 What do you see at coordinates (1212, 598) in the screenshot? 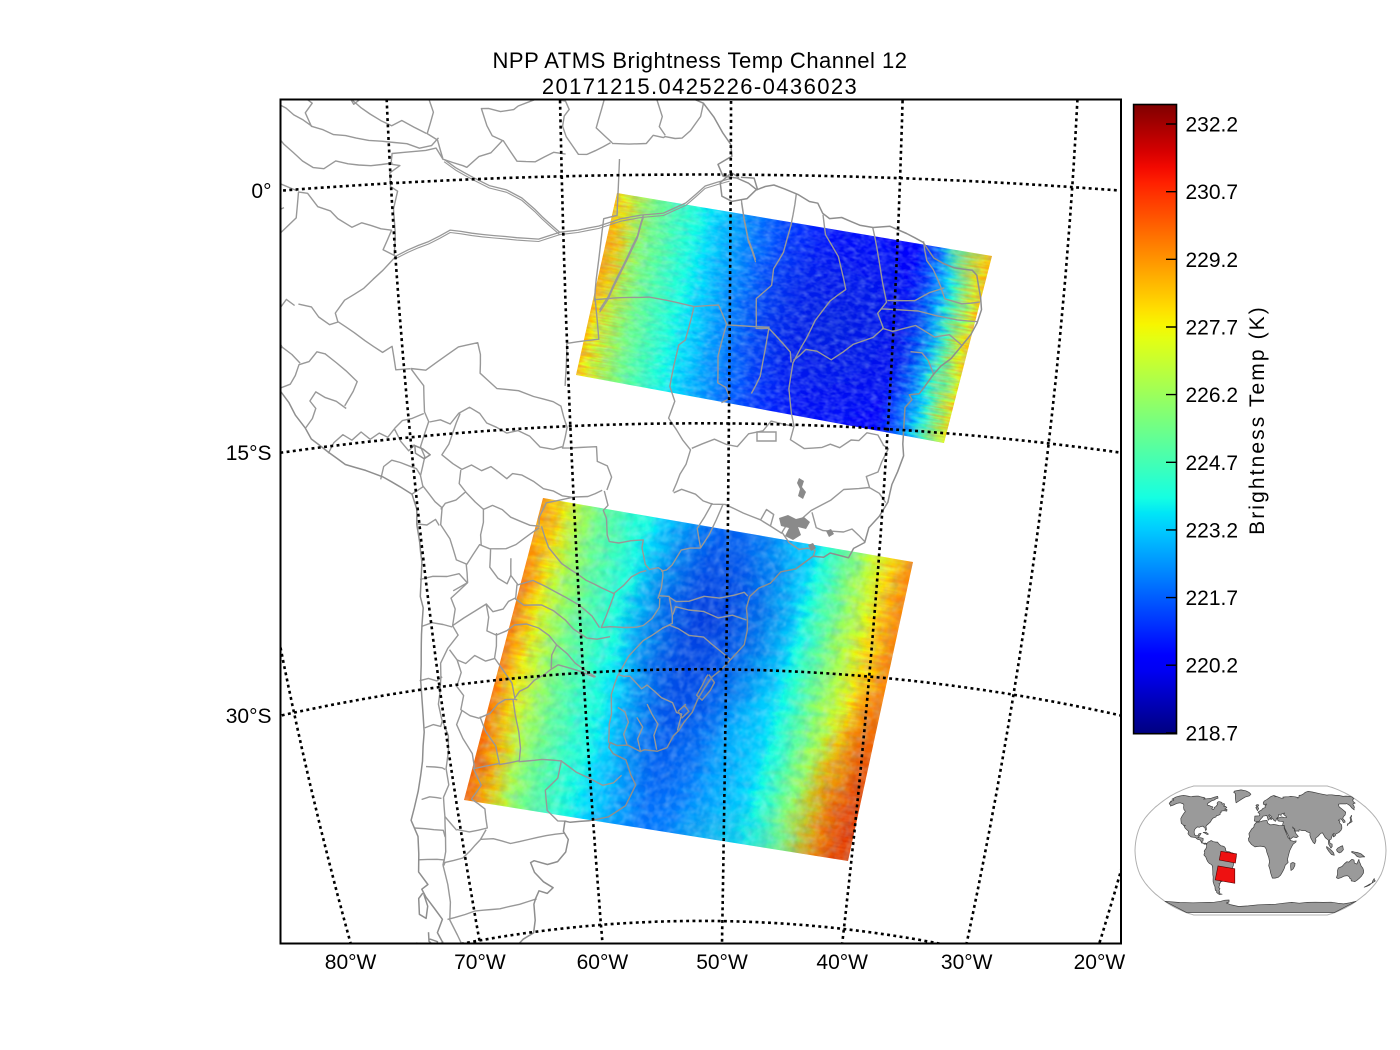
I see `svg-text: 221.7` at bounding box center [1212, 598].